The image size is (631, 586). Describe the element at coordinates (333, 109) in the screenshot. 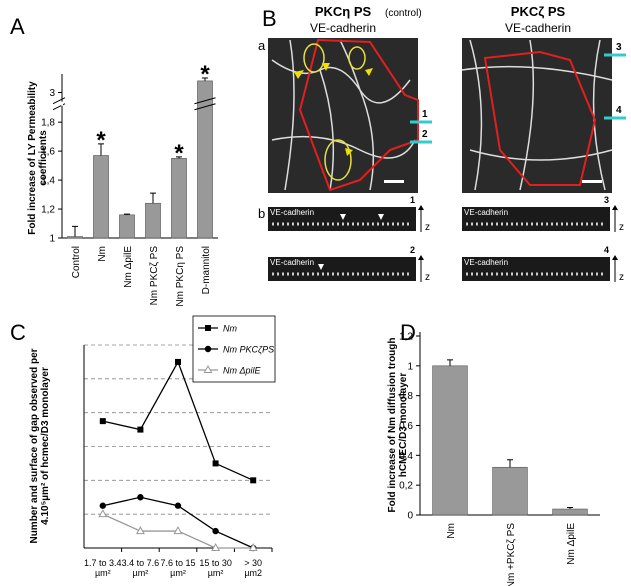

I see `arrowheads` at that location.